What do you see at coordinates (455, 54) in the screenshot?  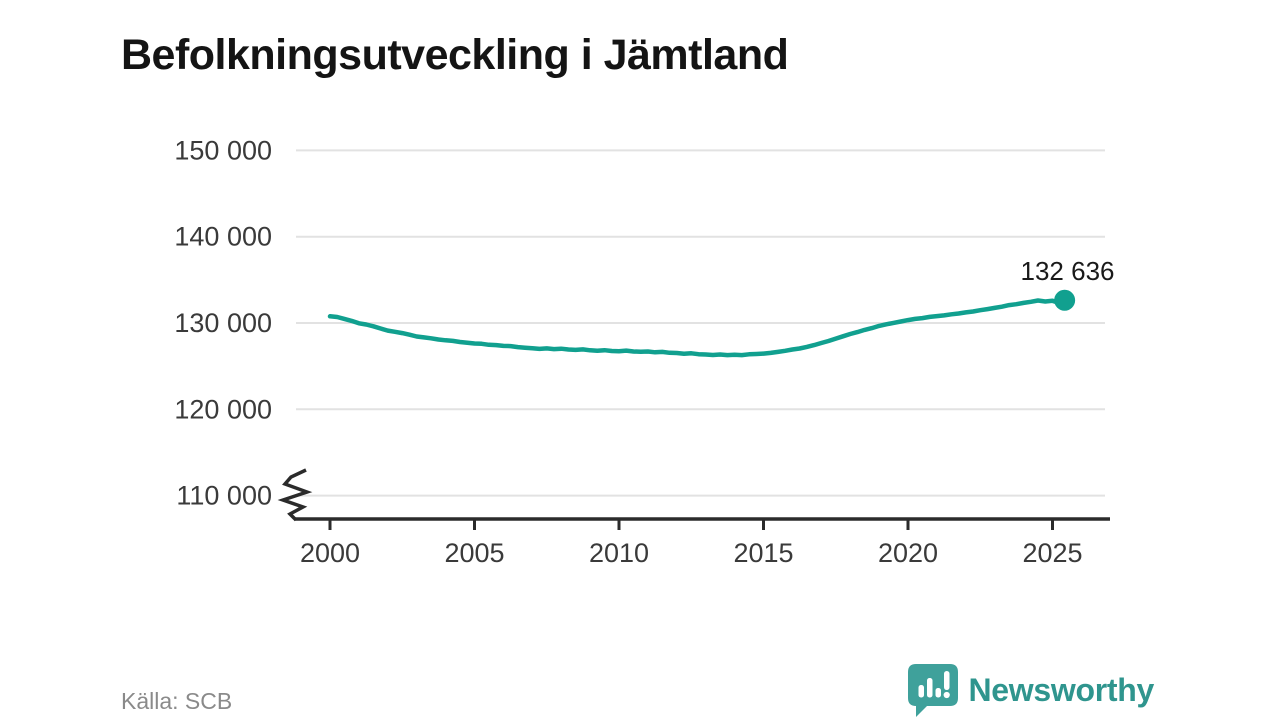 I see `chart-title: Befolkningsutveckling i Jämtland` at bounding box center [455, 54].